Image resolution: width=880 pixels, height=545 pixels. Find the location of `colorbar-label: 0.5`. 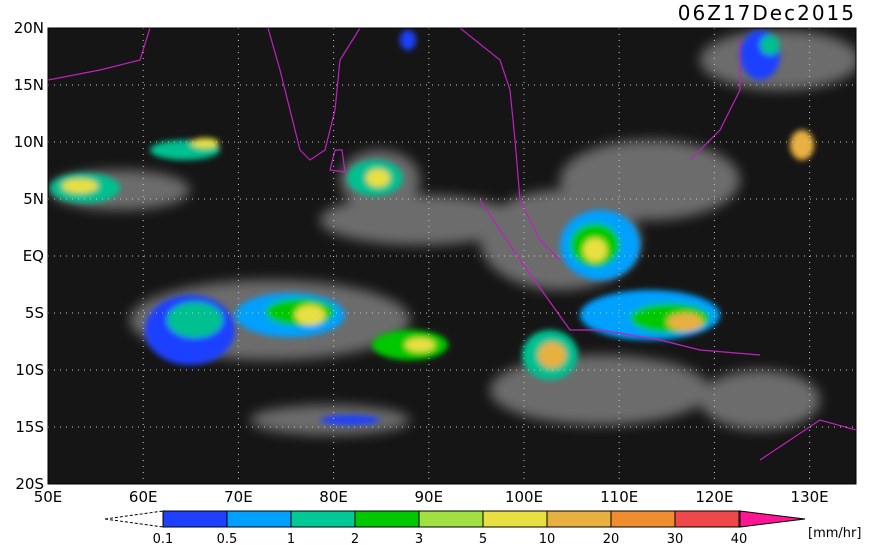

colorbar-label: 0.5 is located at coordinates (227, 538).